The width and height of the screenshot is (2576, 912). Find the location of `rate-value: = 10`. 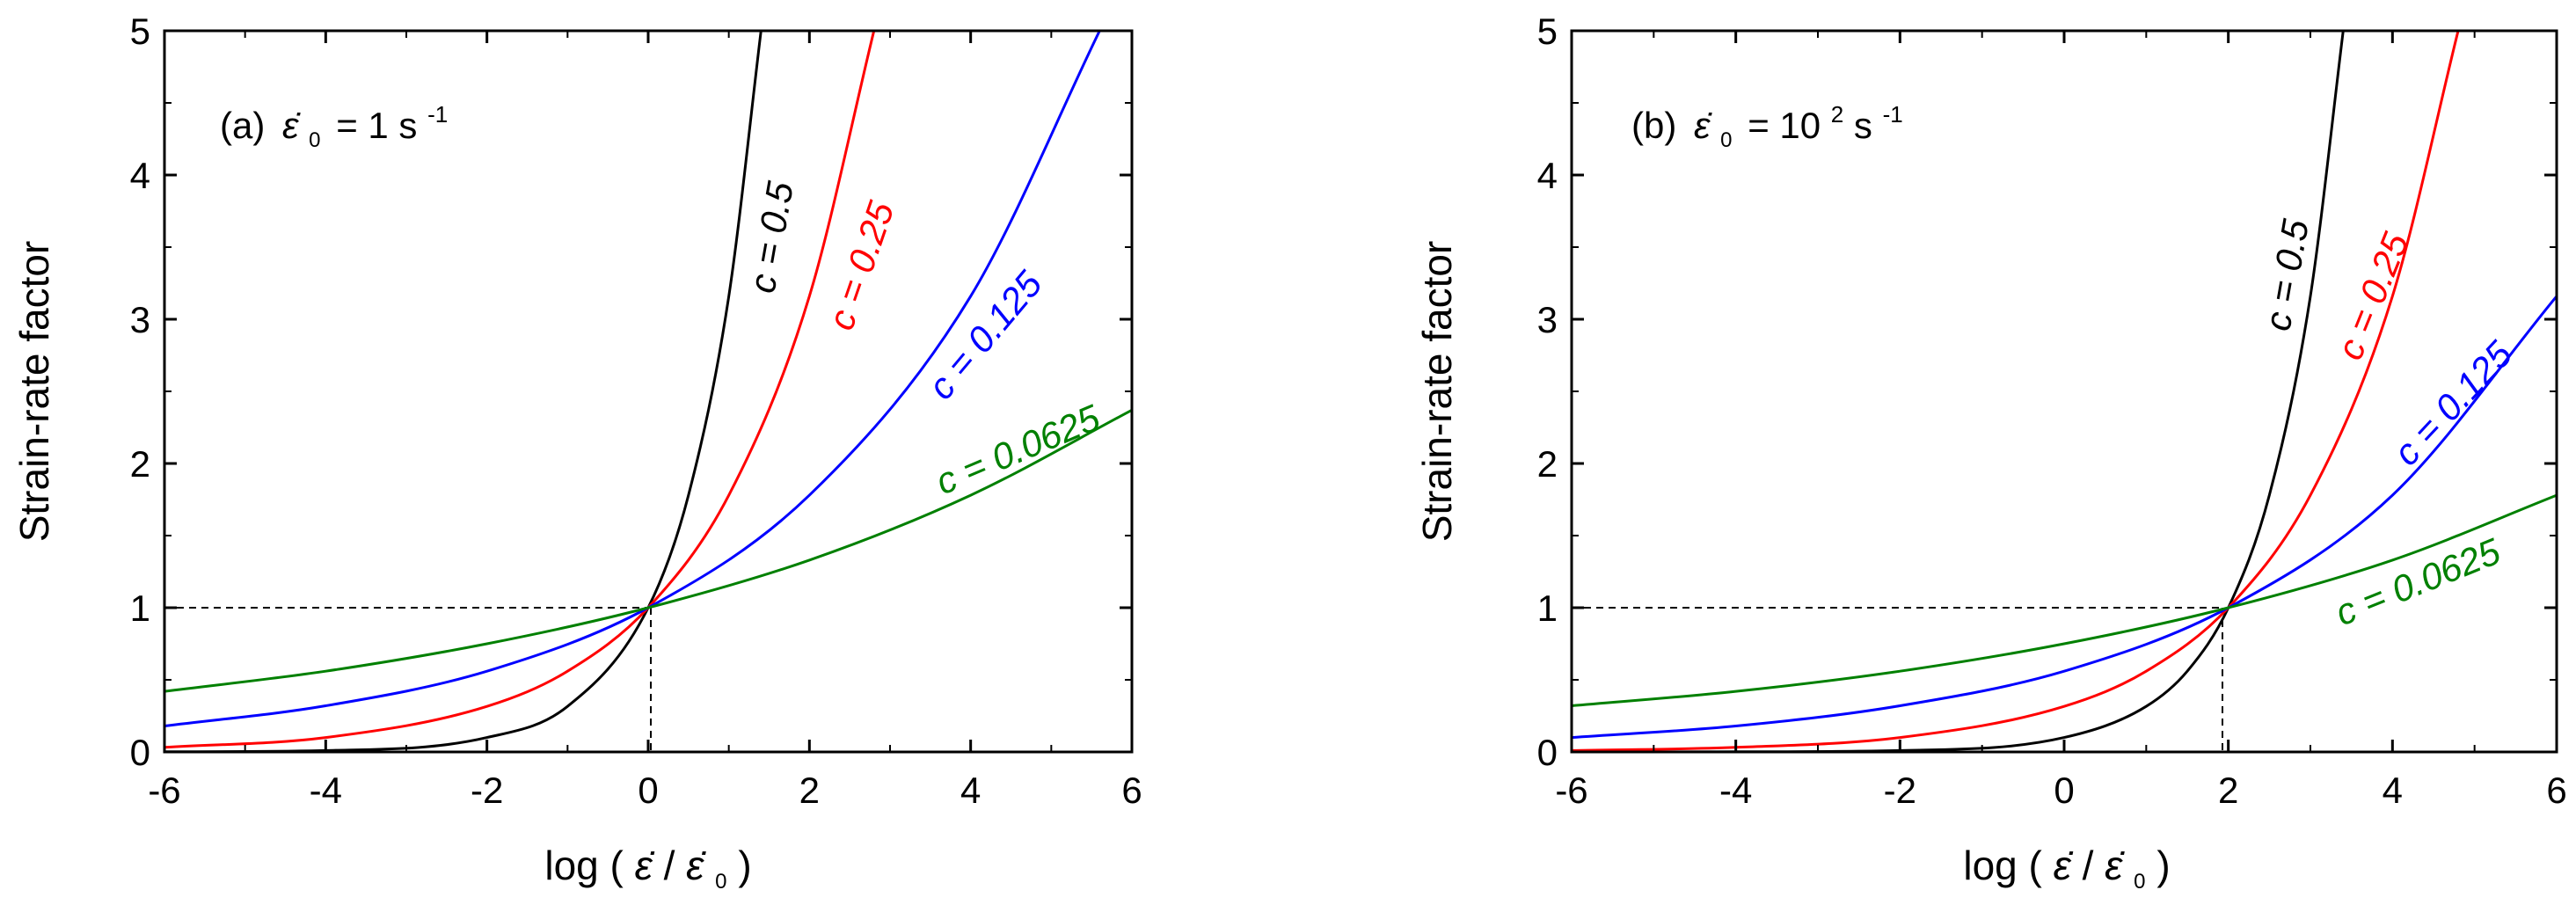

rate-value: = 10 is located at coordinates (1784, 125).